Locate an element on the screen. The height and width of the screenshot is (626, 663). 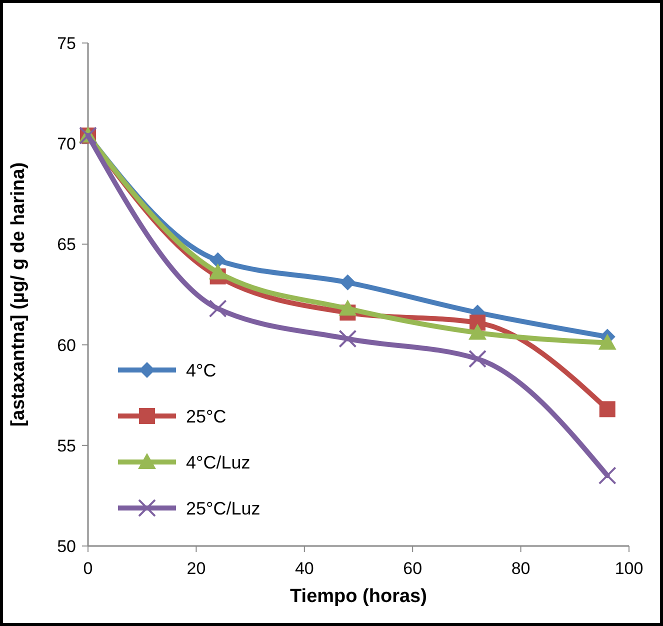
x-tick-label: 20 is located at coordinates (196, 568).